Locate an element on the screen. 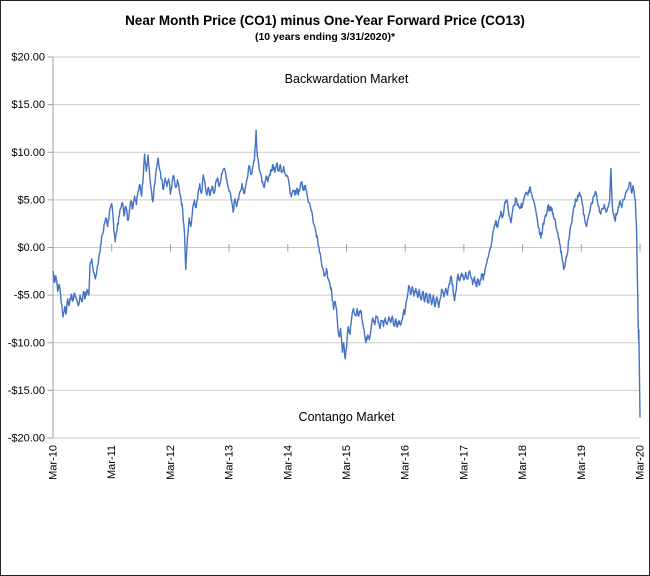 The height and width of the screenshot is (576, 650). x-tick-label: Mar-13 is located at coordinates (230, 462).